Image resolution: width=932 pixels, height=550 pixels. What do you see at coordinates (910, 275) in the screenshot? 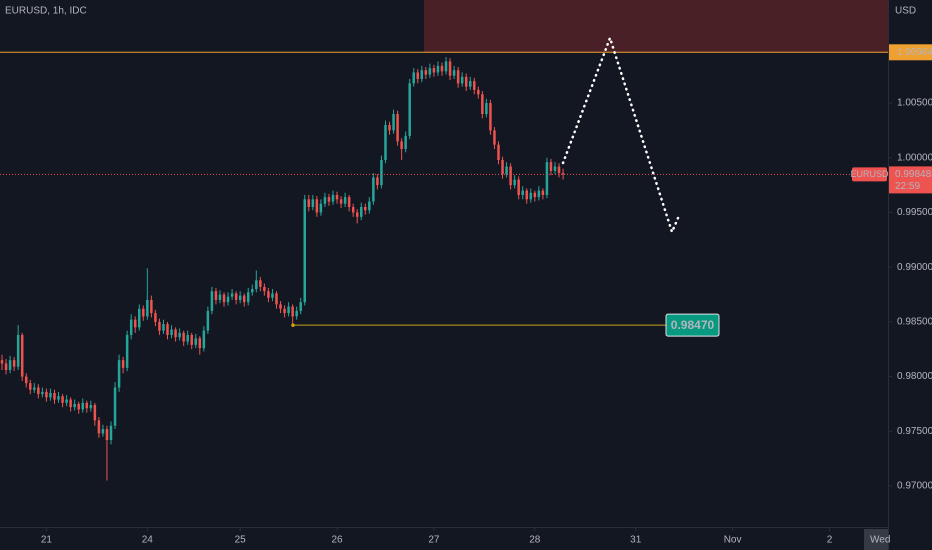
I see `price-axis` at bounding box center [910, 275].